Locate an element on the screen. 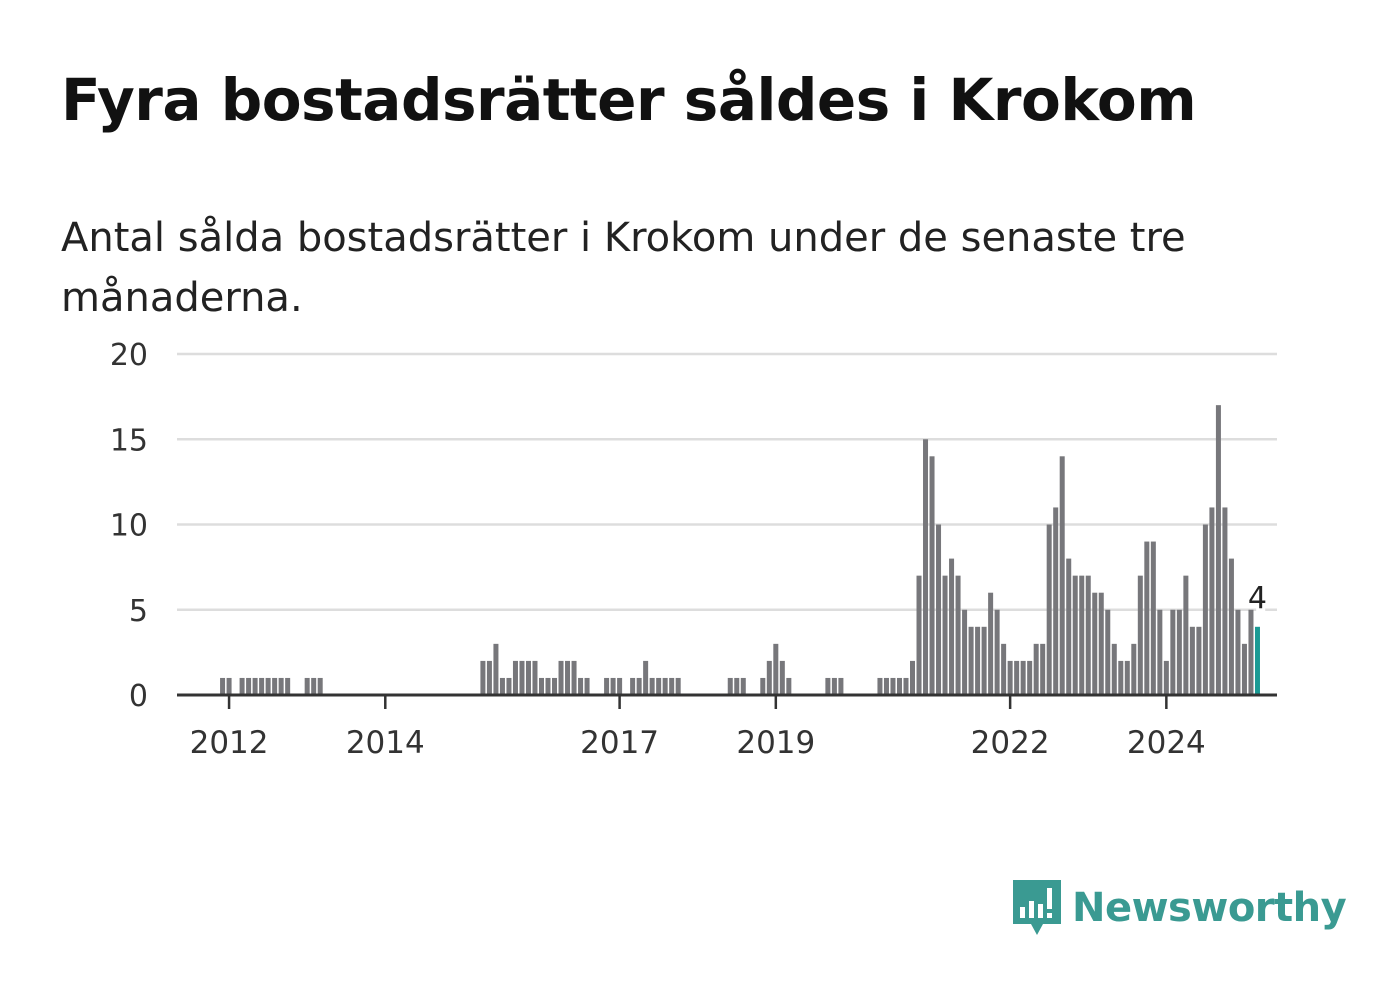 The height and width of the screenshot is (999, 1382). axis-layer is located at coordinates (727, 701).